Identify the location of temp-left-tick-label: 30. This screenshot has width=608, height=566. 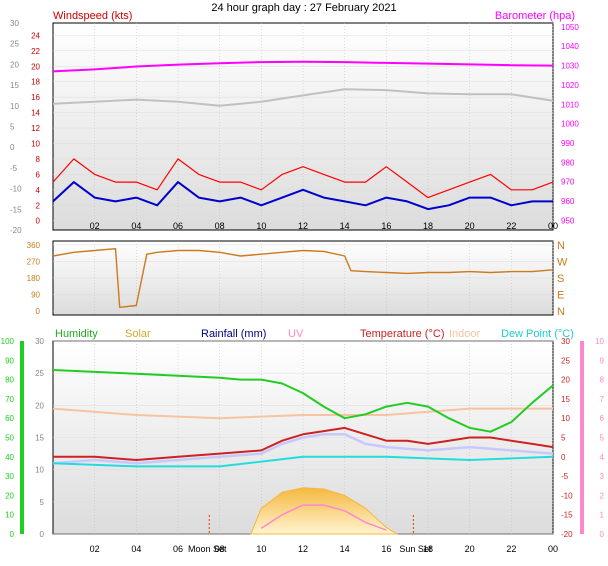
(39, 341).